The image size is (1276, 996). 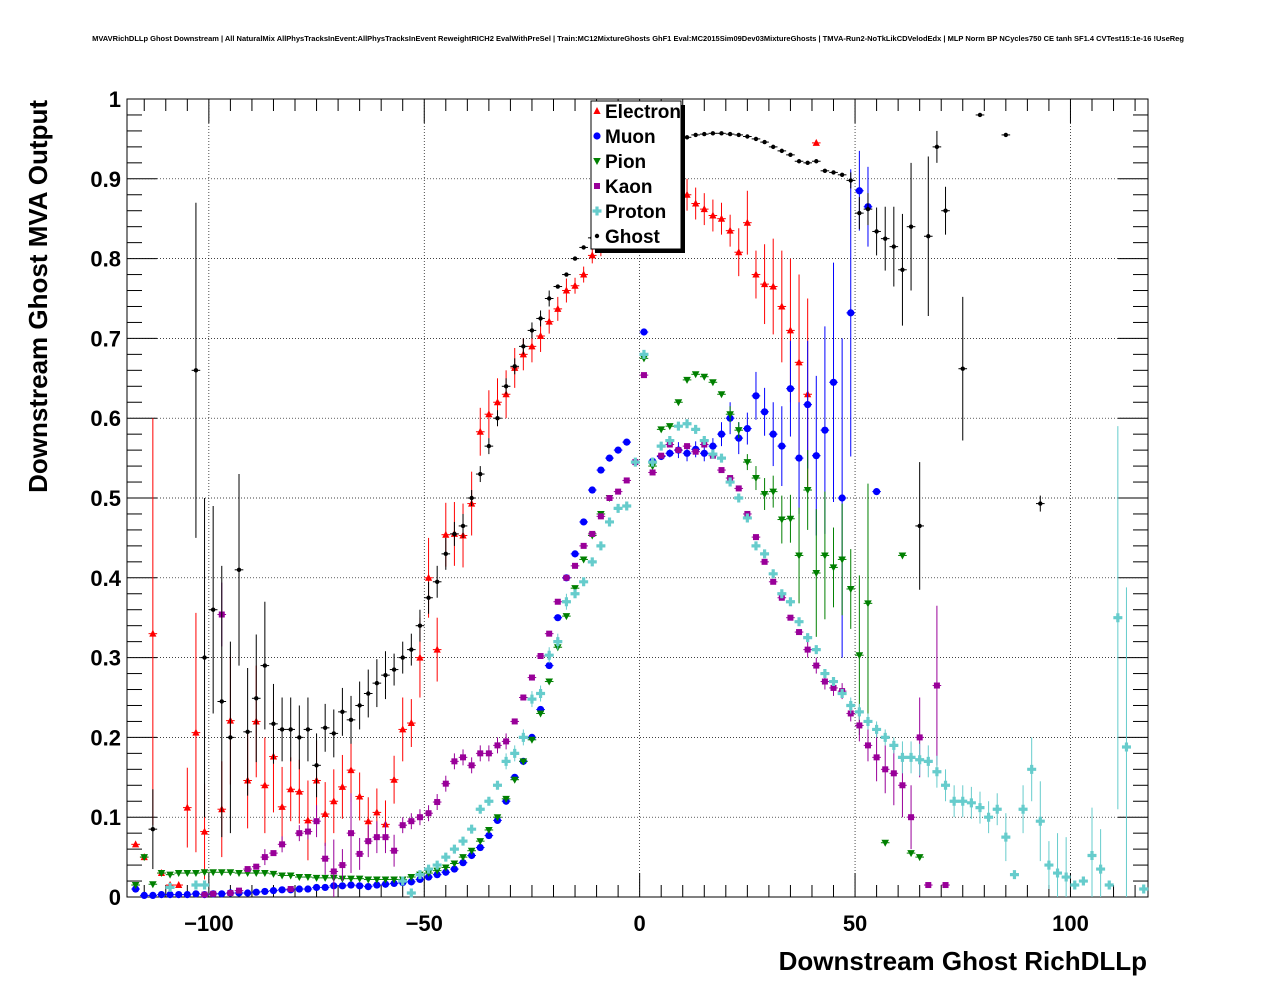 I want to click on legend-box, so click(x=636, y=175).